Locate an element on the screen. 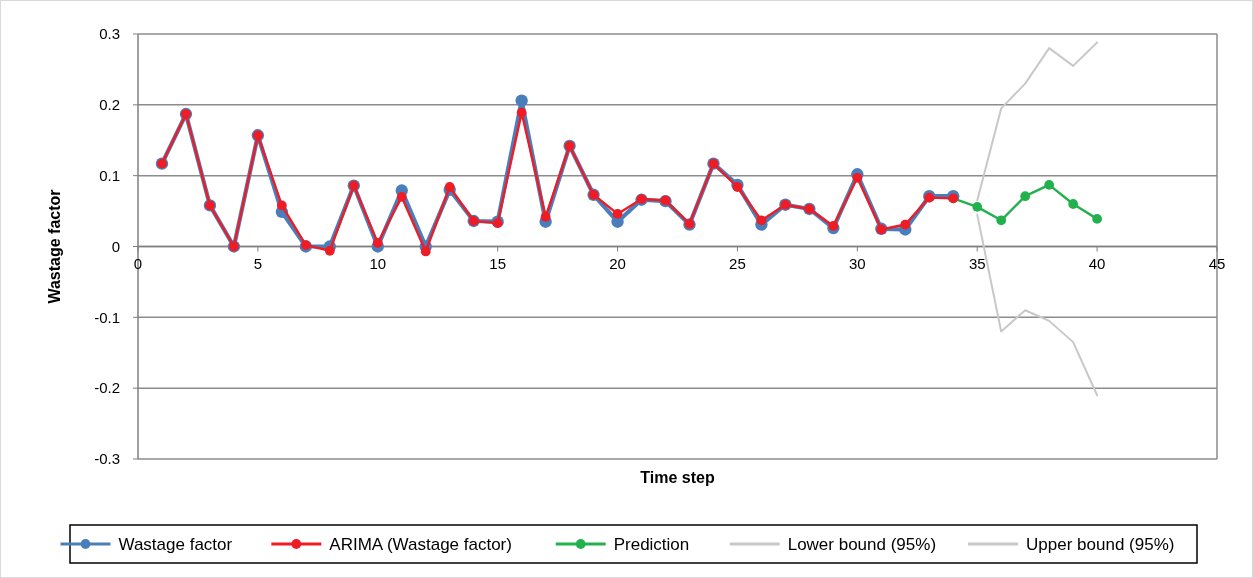  x-tick-label: 40 is located at coordinates (1097, 263).